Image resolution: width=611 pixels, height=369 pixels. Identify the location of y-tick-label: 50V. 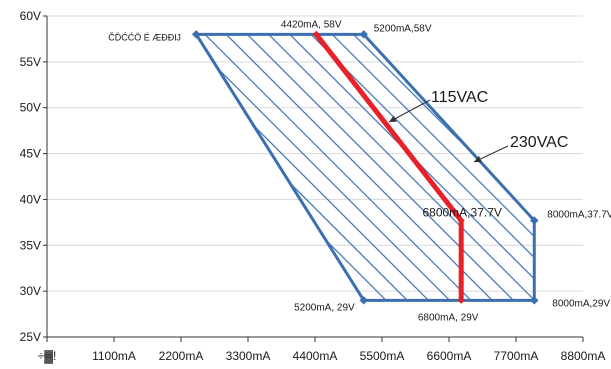
(30, 108).